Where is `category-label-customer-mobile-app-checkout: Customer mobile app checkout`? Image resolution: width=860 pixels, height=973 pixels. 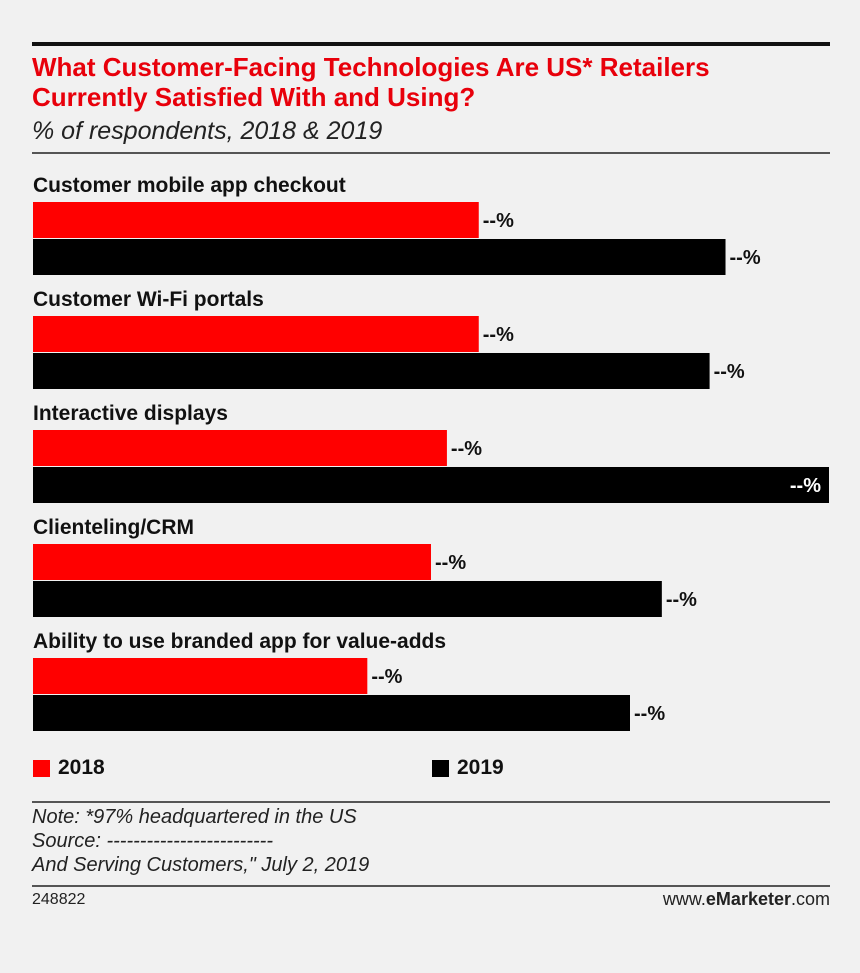 category-label-customer-mobile-app-checkout: Customer mobile app checkout is located at coordinates (189, 185).